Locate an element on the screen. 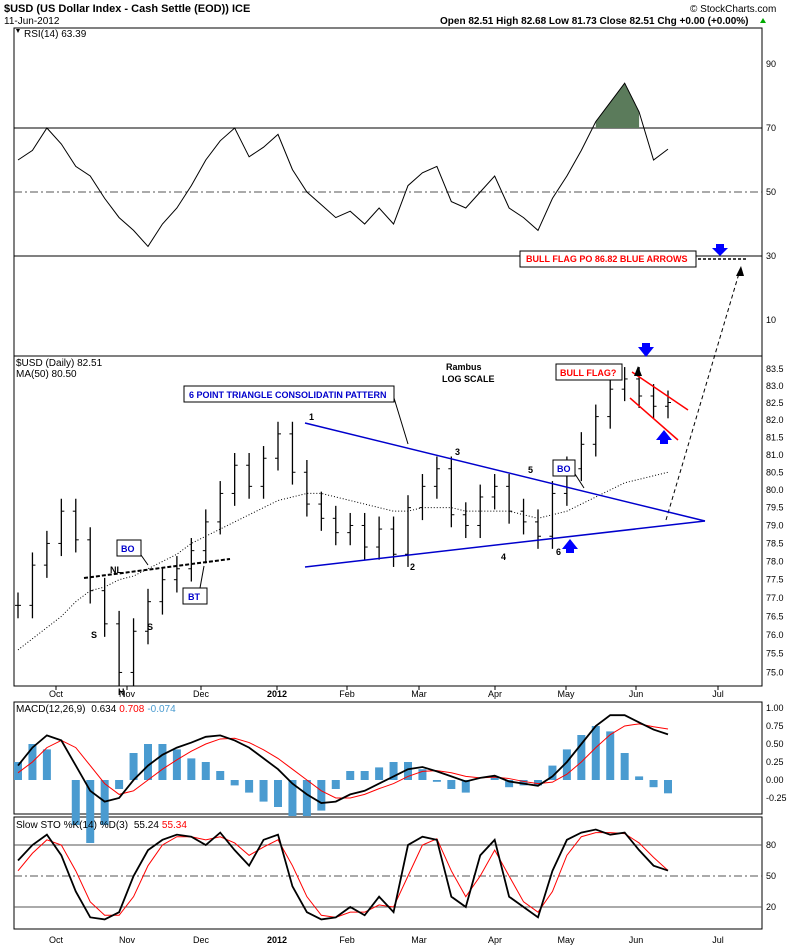 Image resolution: width=800 pixels, height=950 pixels. triangle-callout is located at coordinates (401, 421).